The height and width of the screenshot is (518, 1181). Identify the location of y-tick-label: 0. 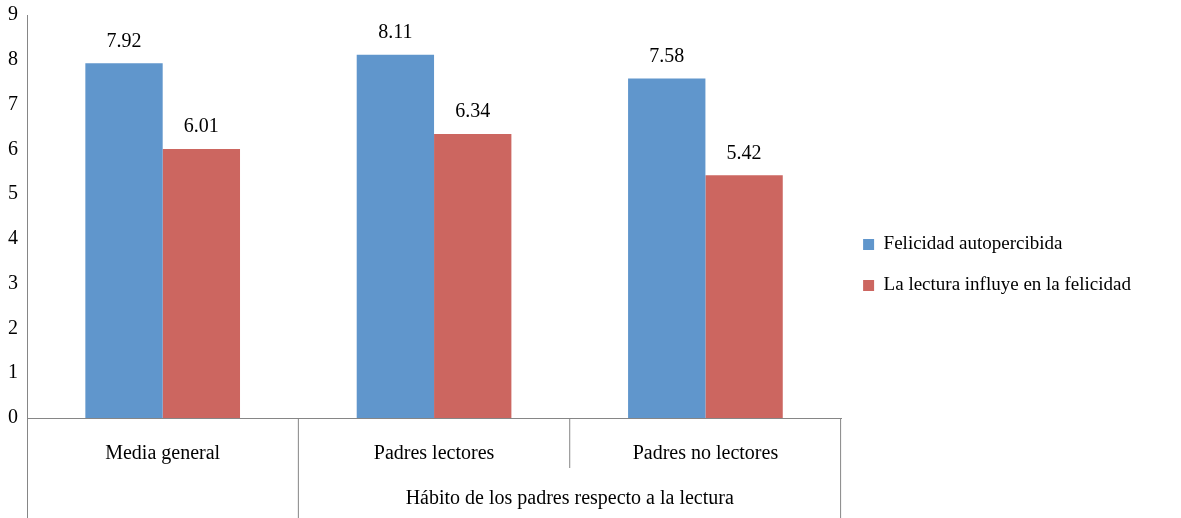
(13, 416).